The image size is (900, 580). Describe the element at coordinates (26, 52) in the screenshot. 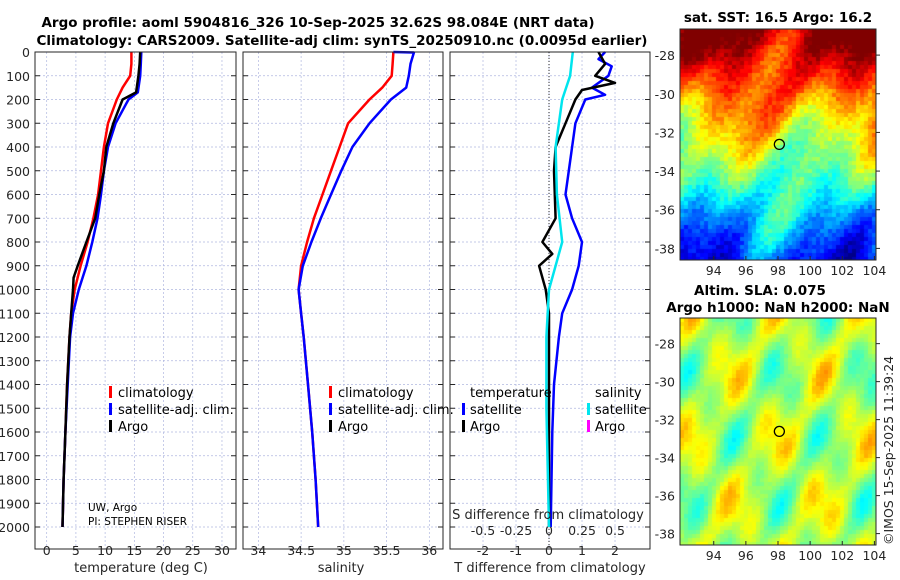

I see `y-tick-label: 0` at that location.